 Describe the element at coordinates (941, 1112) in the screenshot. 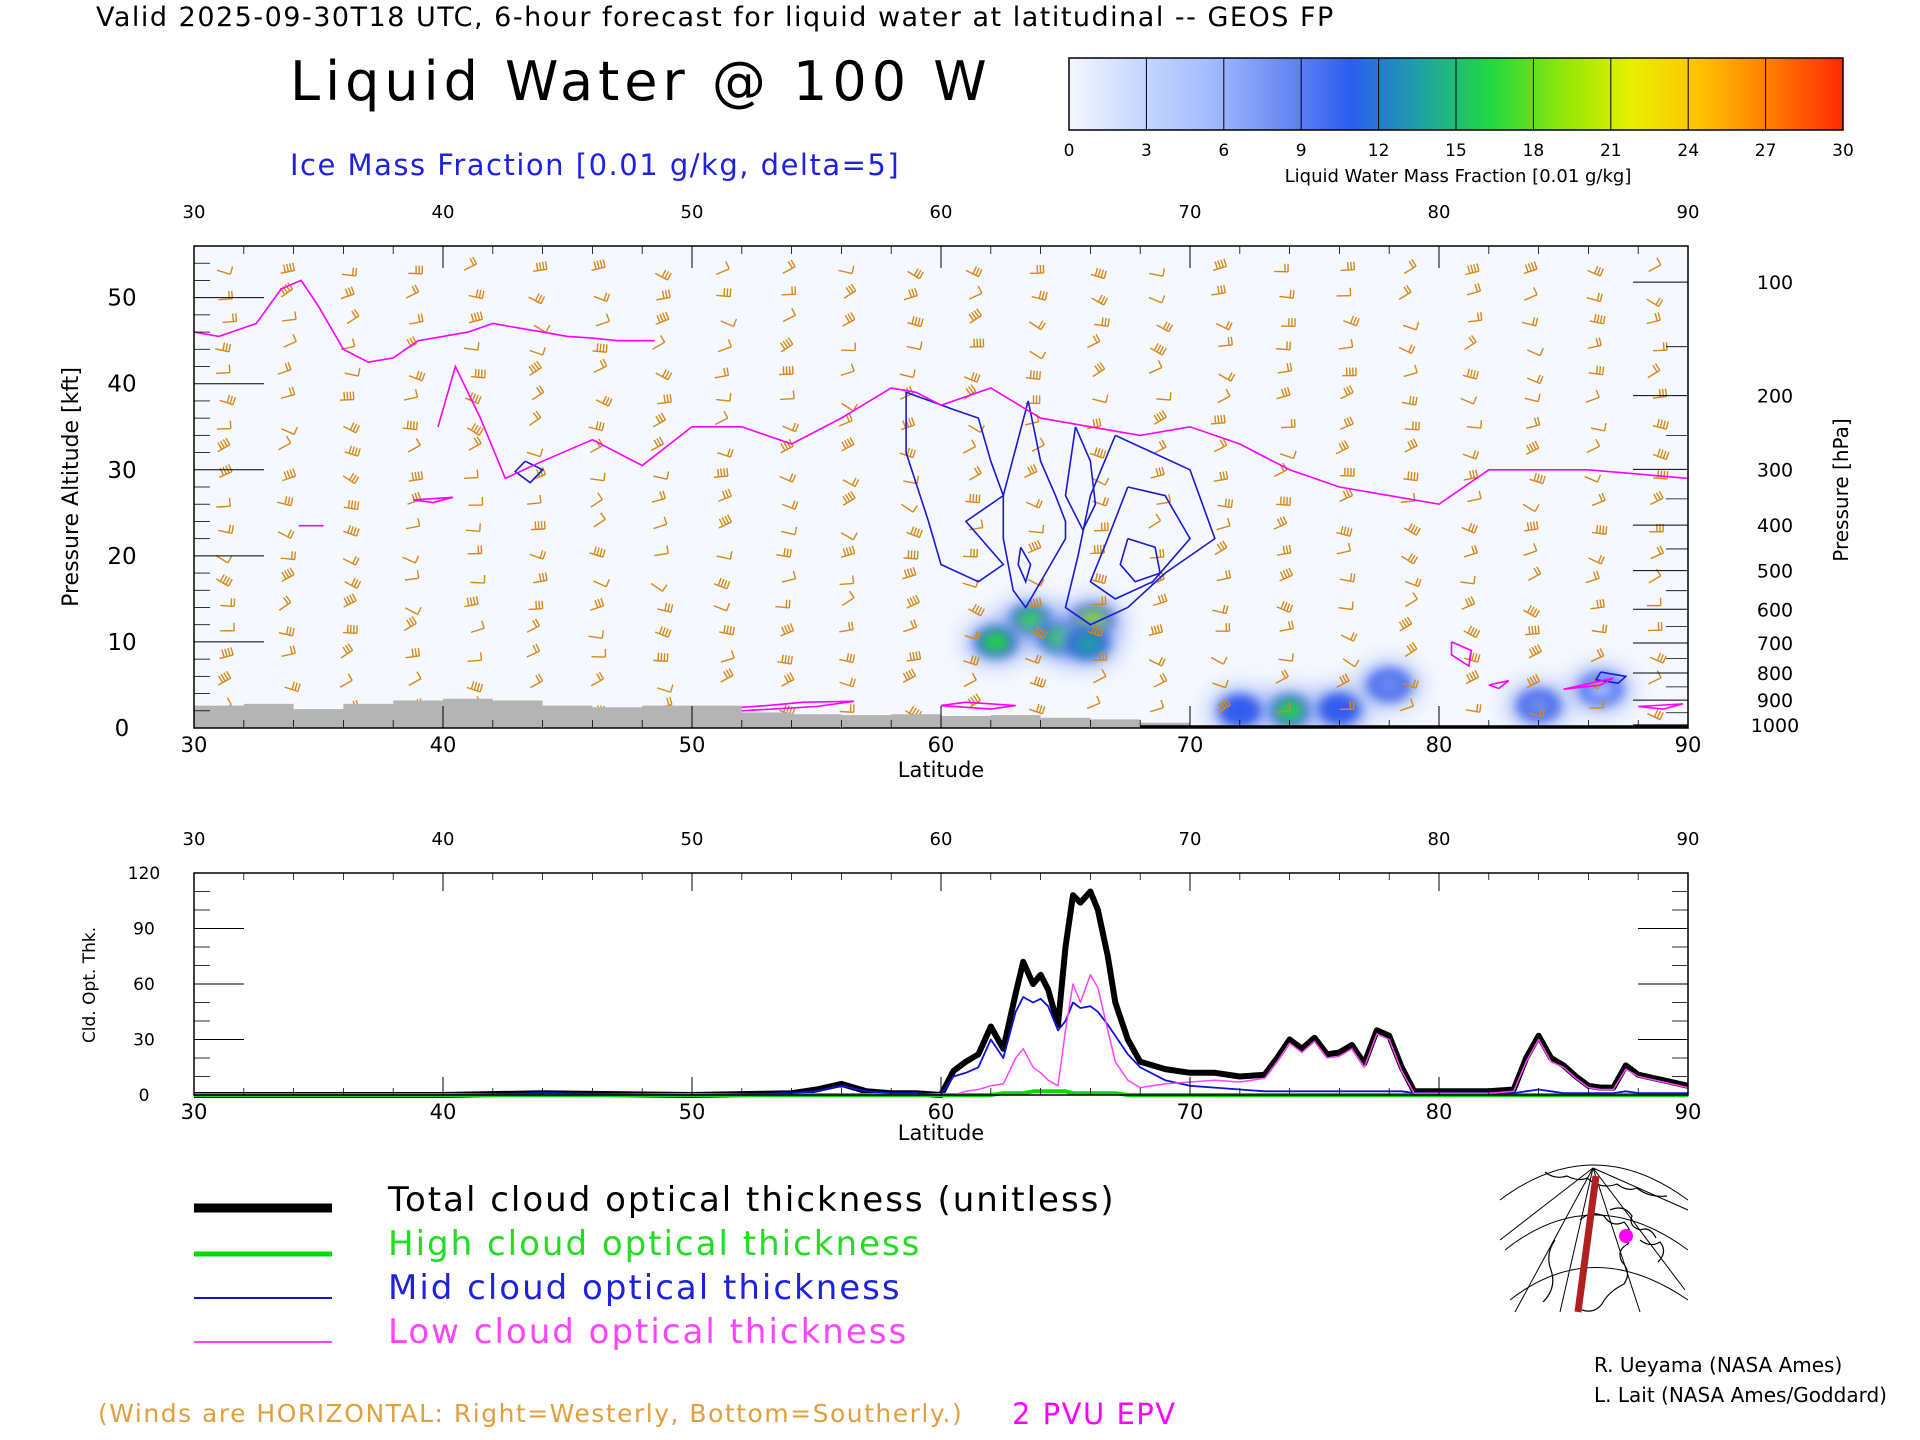

I see `bot-x-tick-label: 60` at that location.